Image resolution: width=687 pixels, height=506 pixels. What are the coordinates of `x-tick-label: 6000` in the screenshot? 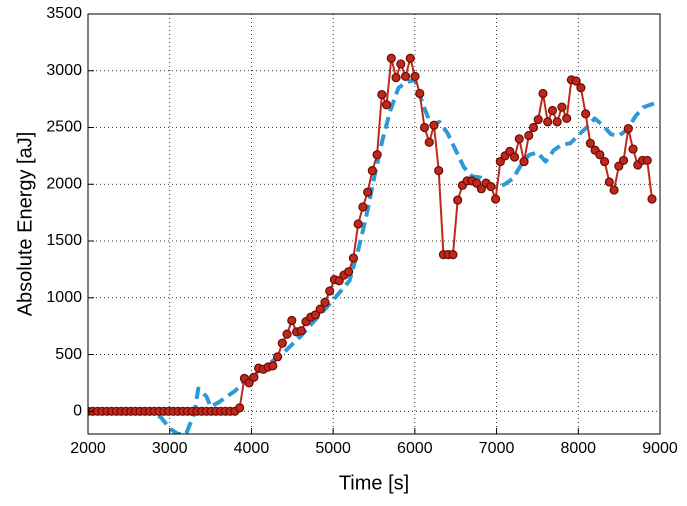 It's located at (415, 448).